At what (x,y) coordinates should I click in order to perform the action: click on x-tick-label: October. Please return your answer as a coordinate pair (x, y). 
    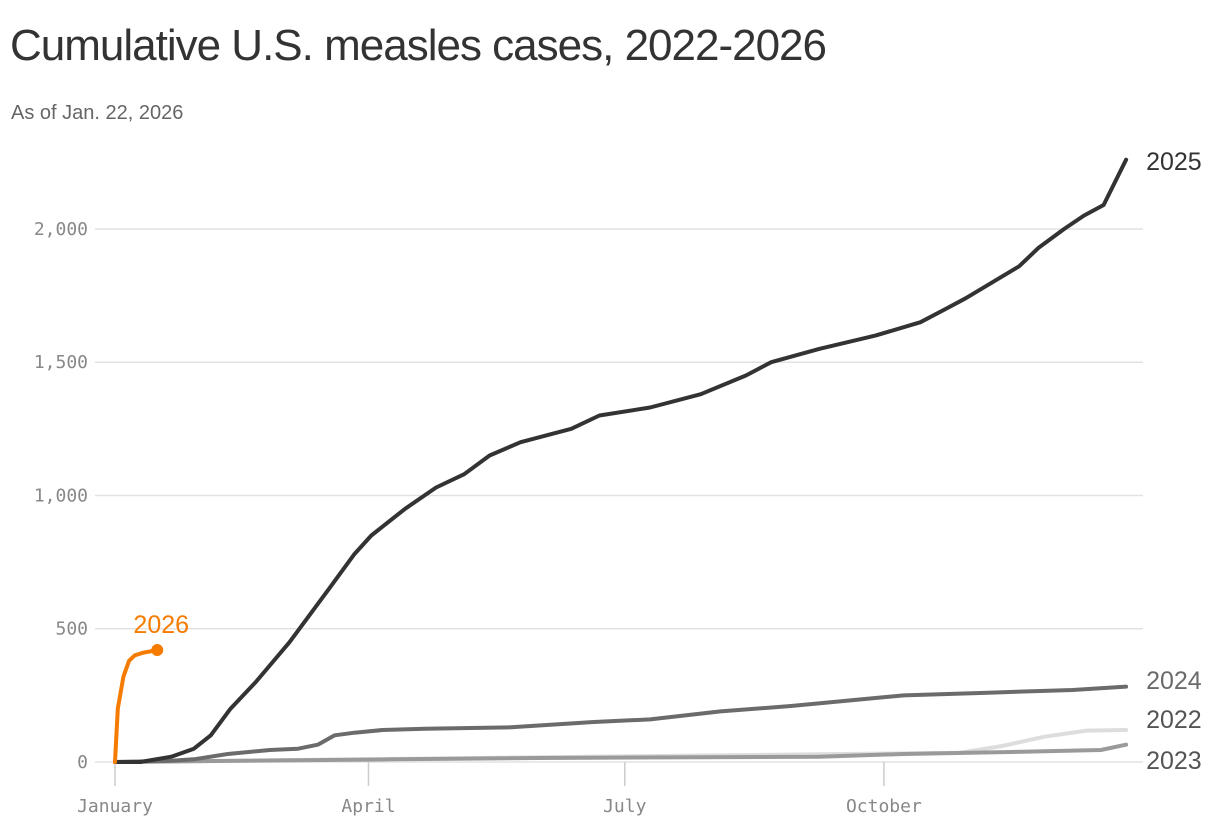
    Looking at the image, I should click on (884, 806).